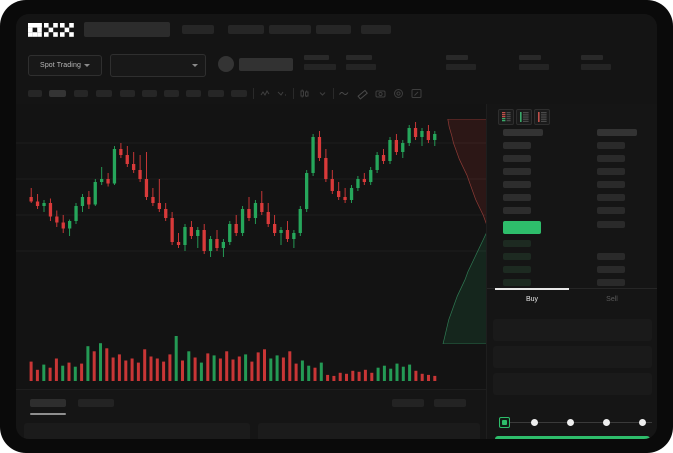 Image resolution: width=673 pixels, height=453 pixels. I want to click on stat-volume-24h, so click(596, 62).